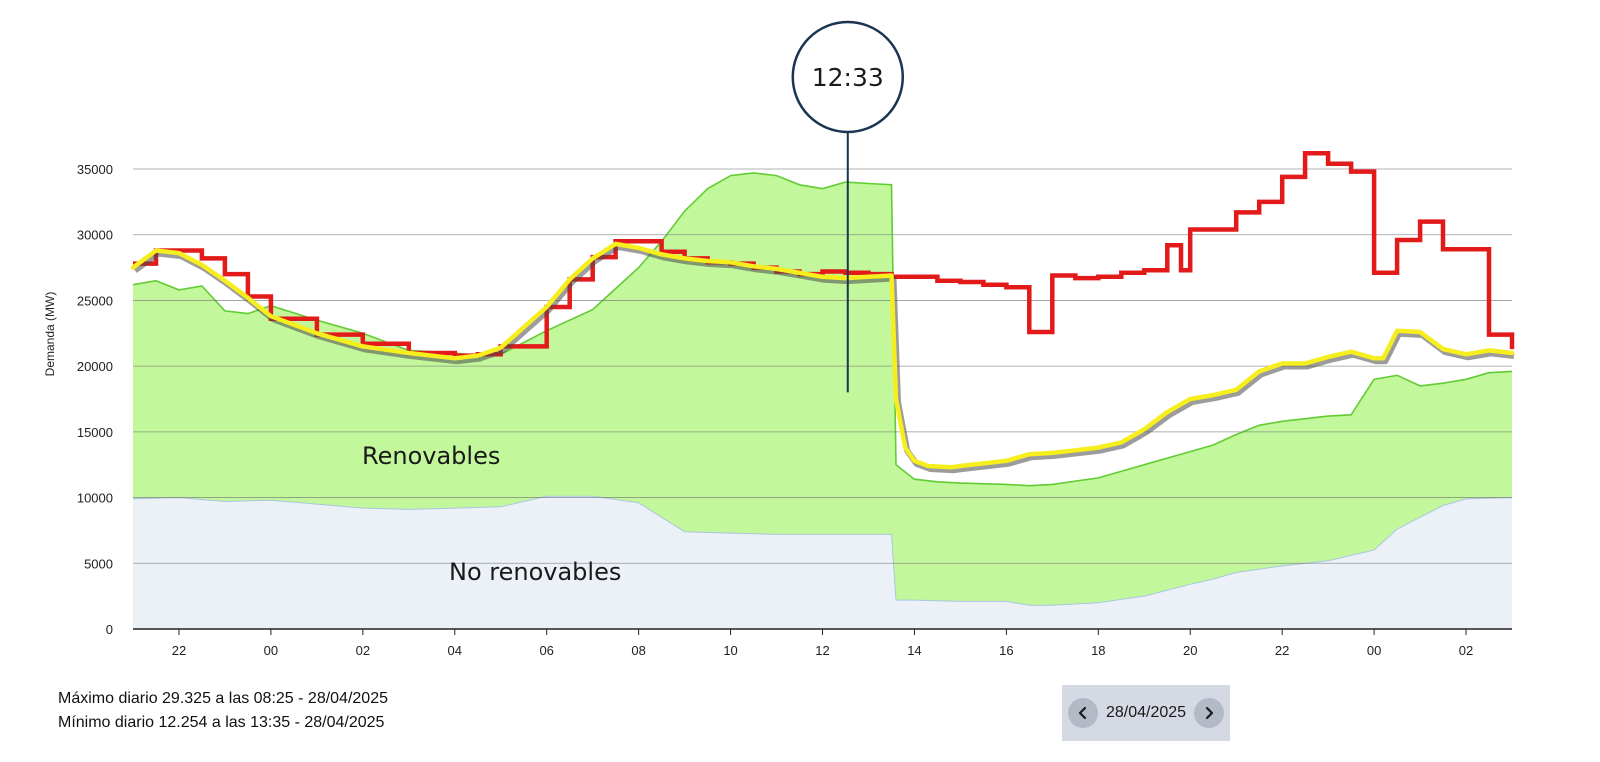  Describe the element at coordinates (98, 563) in the screenshot. I see `ytick-label-5000: 5000` at that location.